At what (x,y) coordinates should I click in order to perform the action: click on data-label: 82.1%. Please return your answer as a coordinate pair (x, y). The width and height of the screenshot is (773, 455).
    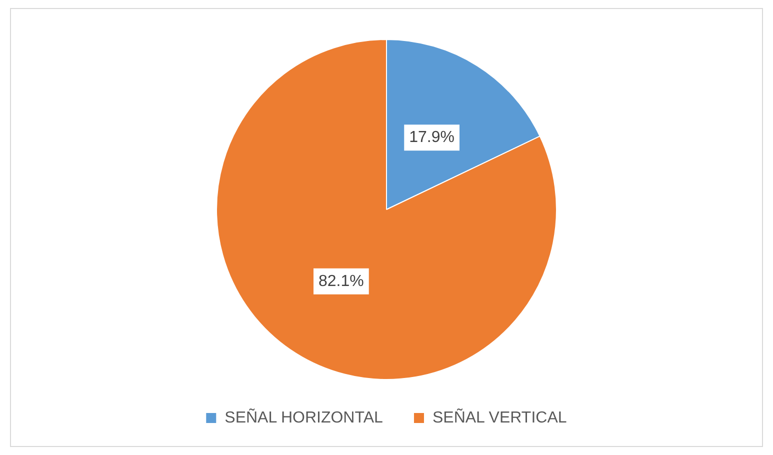
    Looking at the image, I should click on (341, 281).